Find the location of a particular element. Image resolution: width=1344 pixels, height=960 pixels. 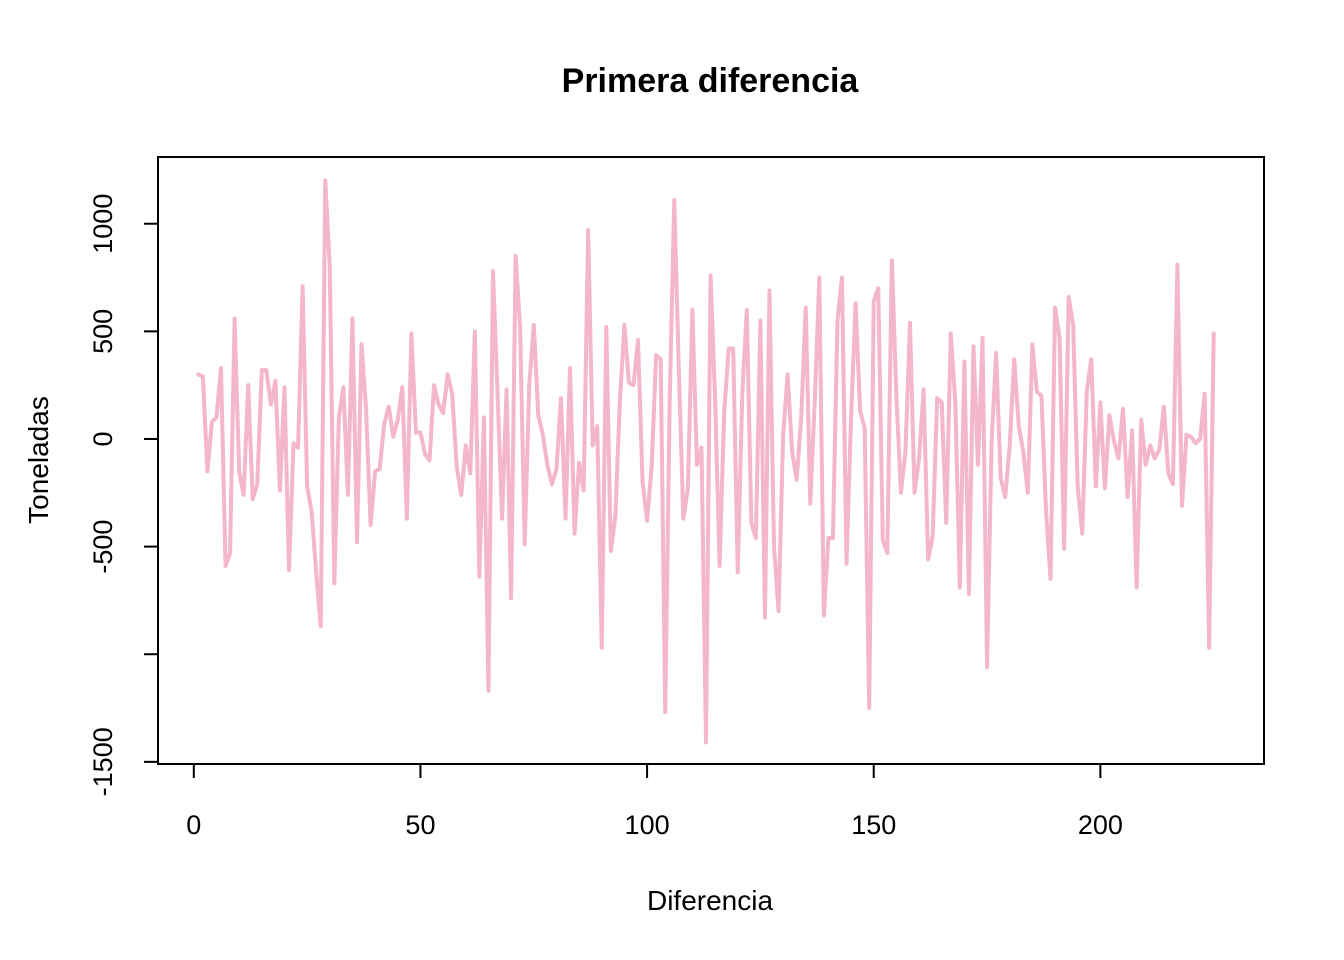

x-tick-label: 50 is located at coordinates (420, 825).